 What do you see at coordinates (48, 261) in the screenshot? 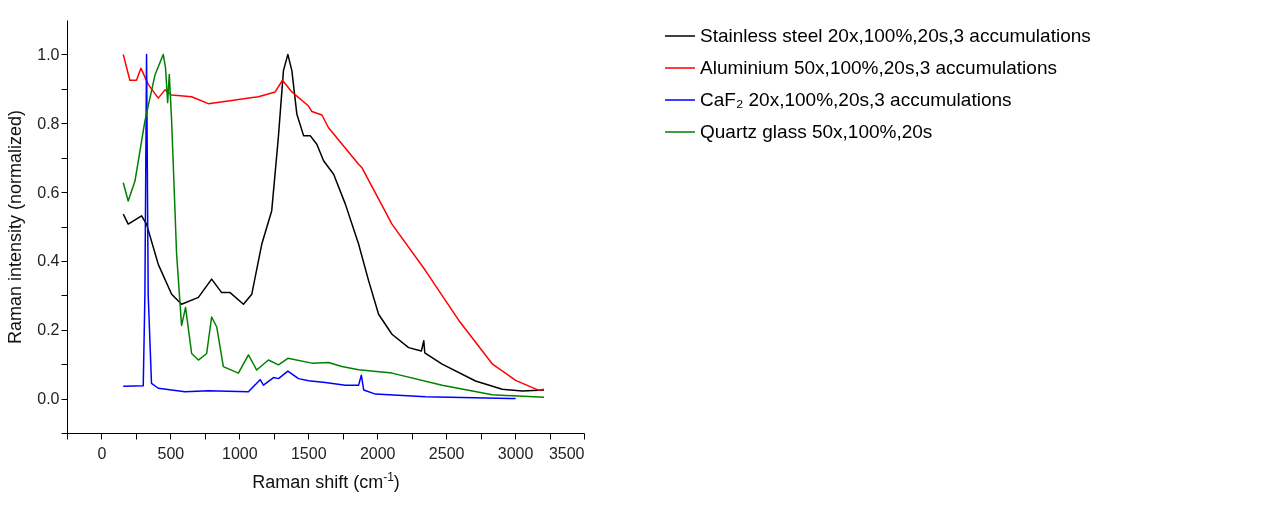
I see `y-tick-label: 0.4` at bounding box center [48, 261].